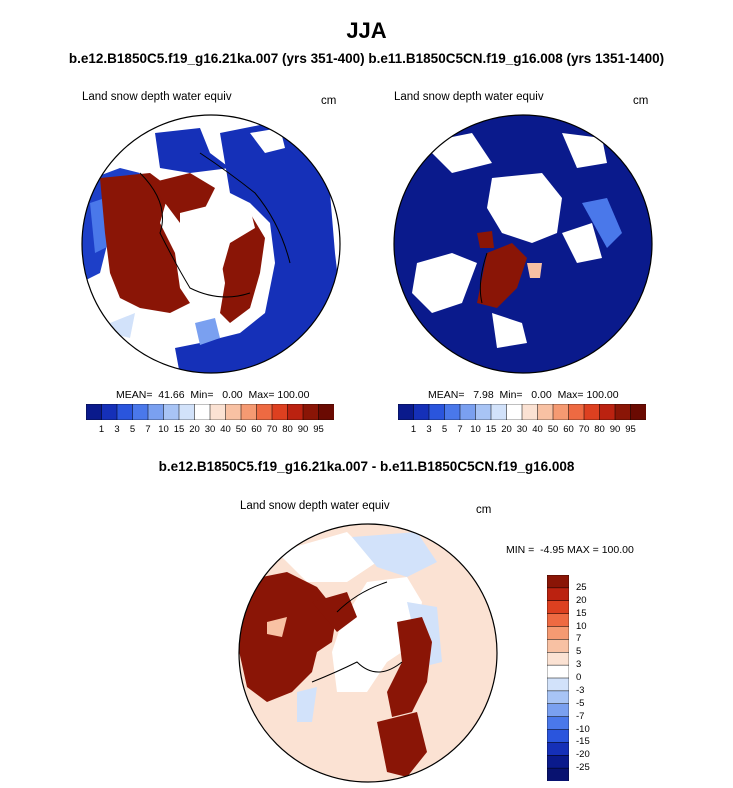 Image resolution: width=733 pixels, height=788 pixels. I want to click on colorbar-tick-label: 1, so click(413, 429).